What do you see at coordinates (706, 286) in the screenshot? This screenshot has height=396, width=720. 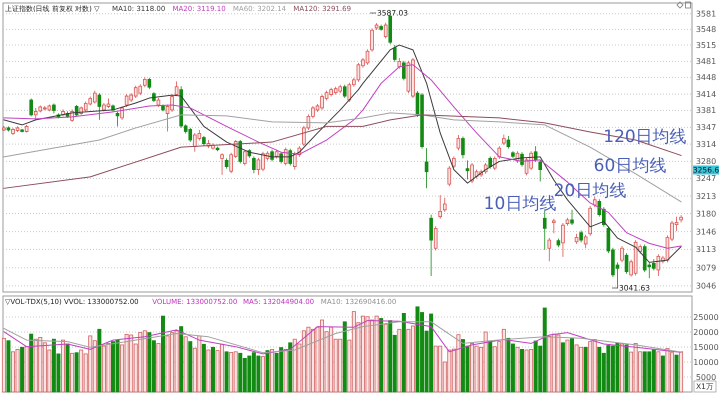 I see `y-tick-label: 3046` at bounding box center [706, 286].